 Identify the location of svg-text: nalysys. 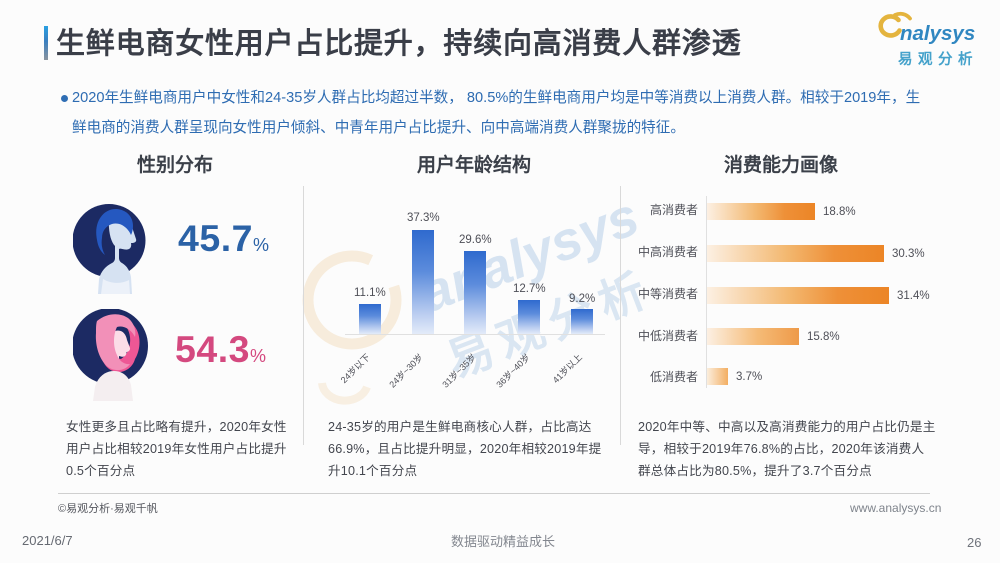
(937, 33).